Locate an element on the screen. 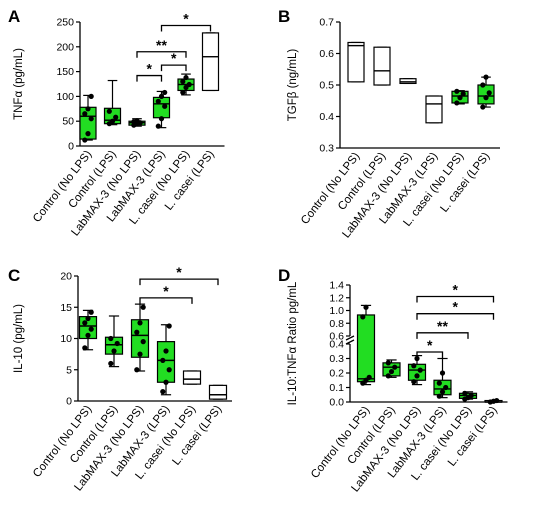  y-tick-label: 150 is located at coordinates (65, 72).